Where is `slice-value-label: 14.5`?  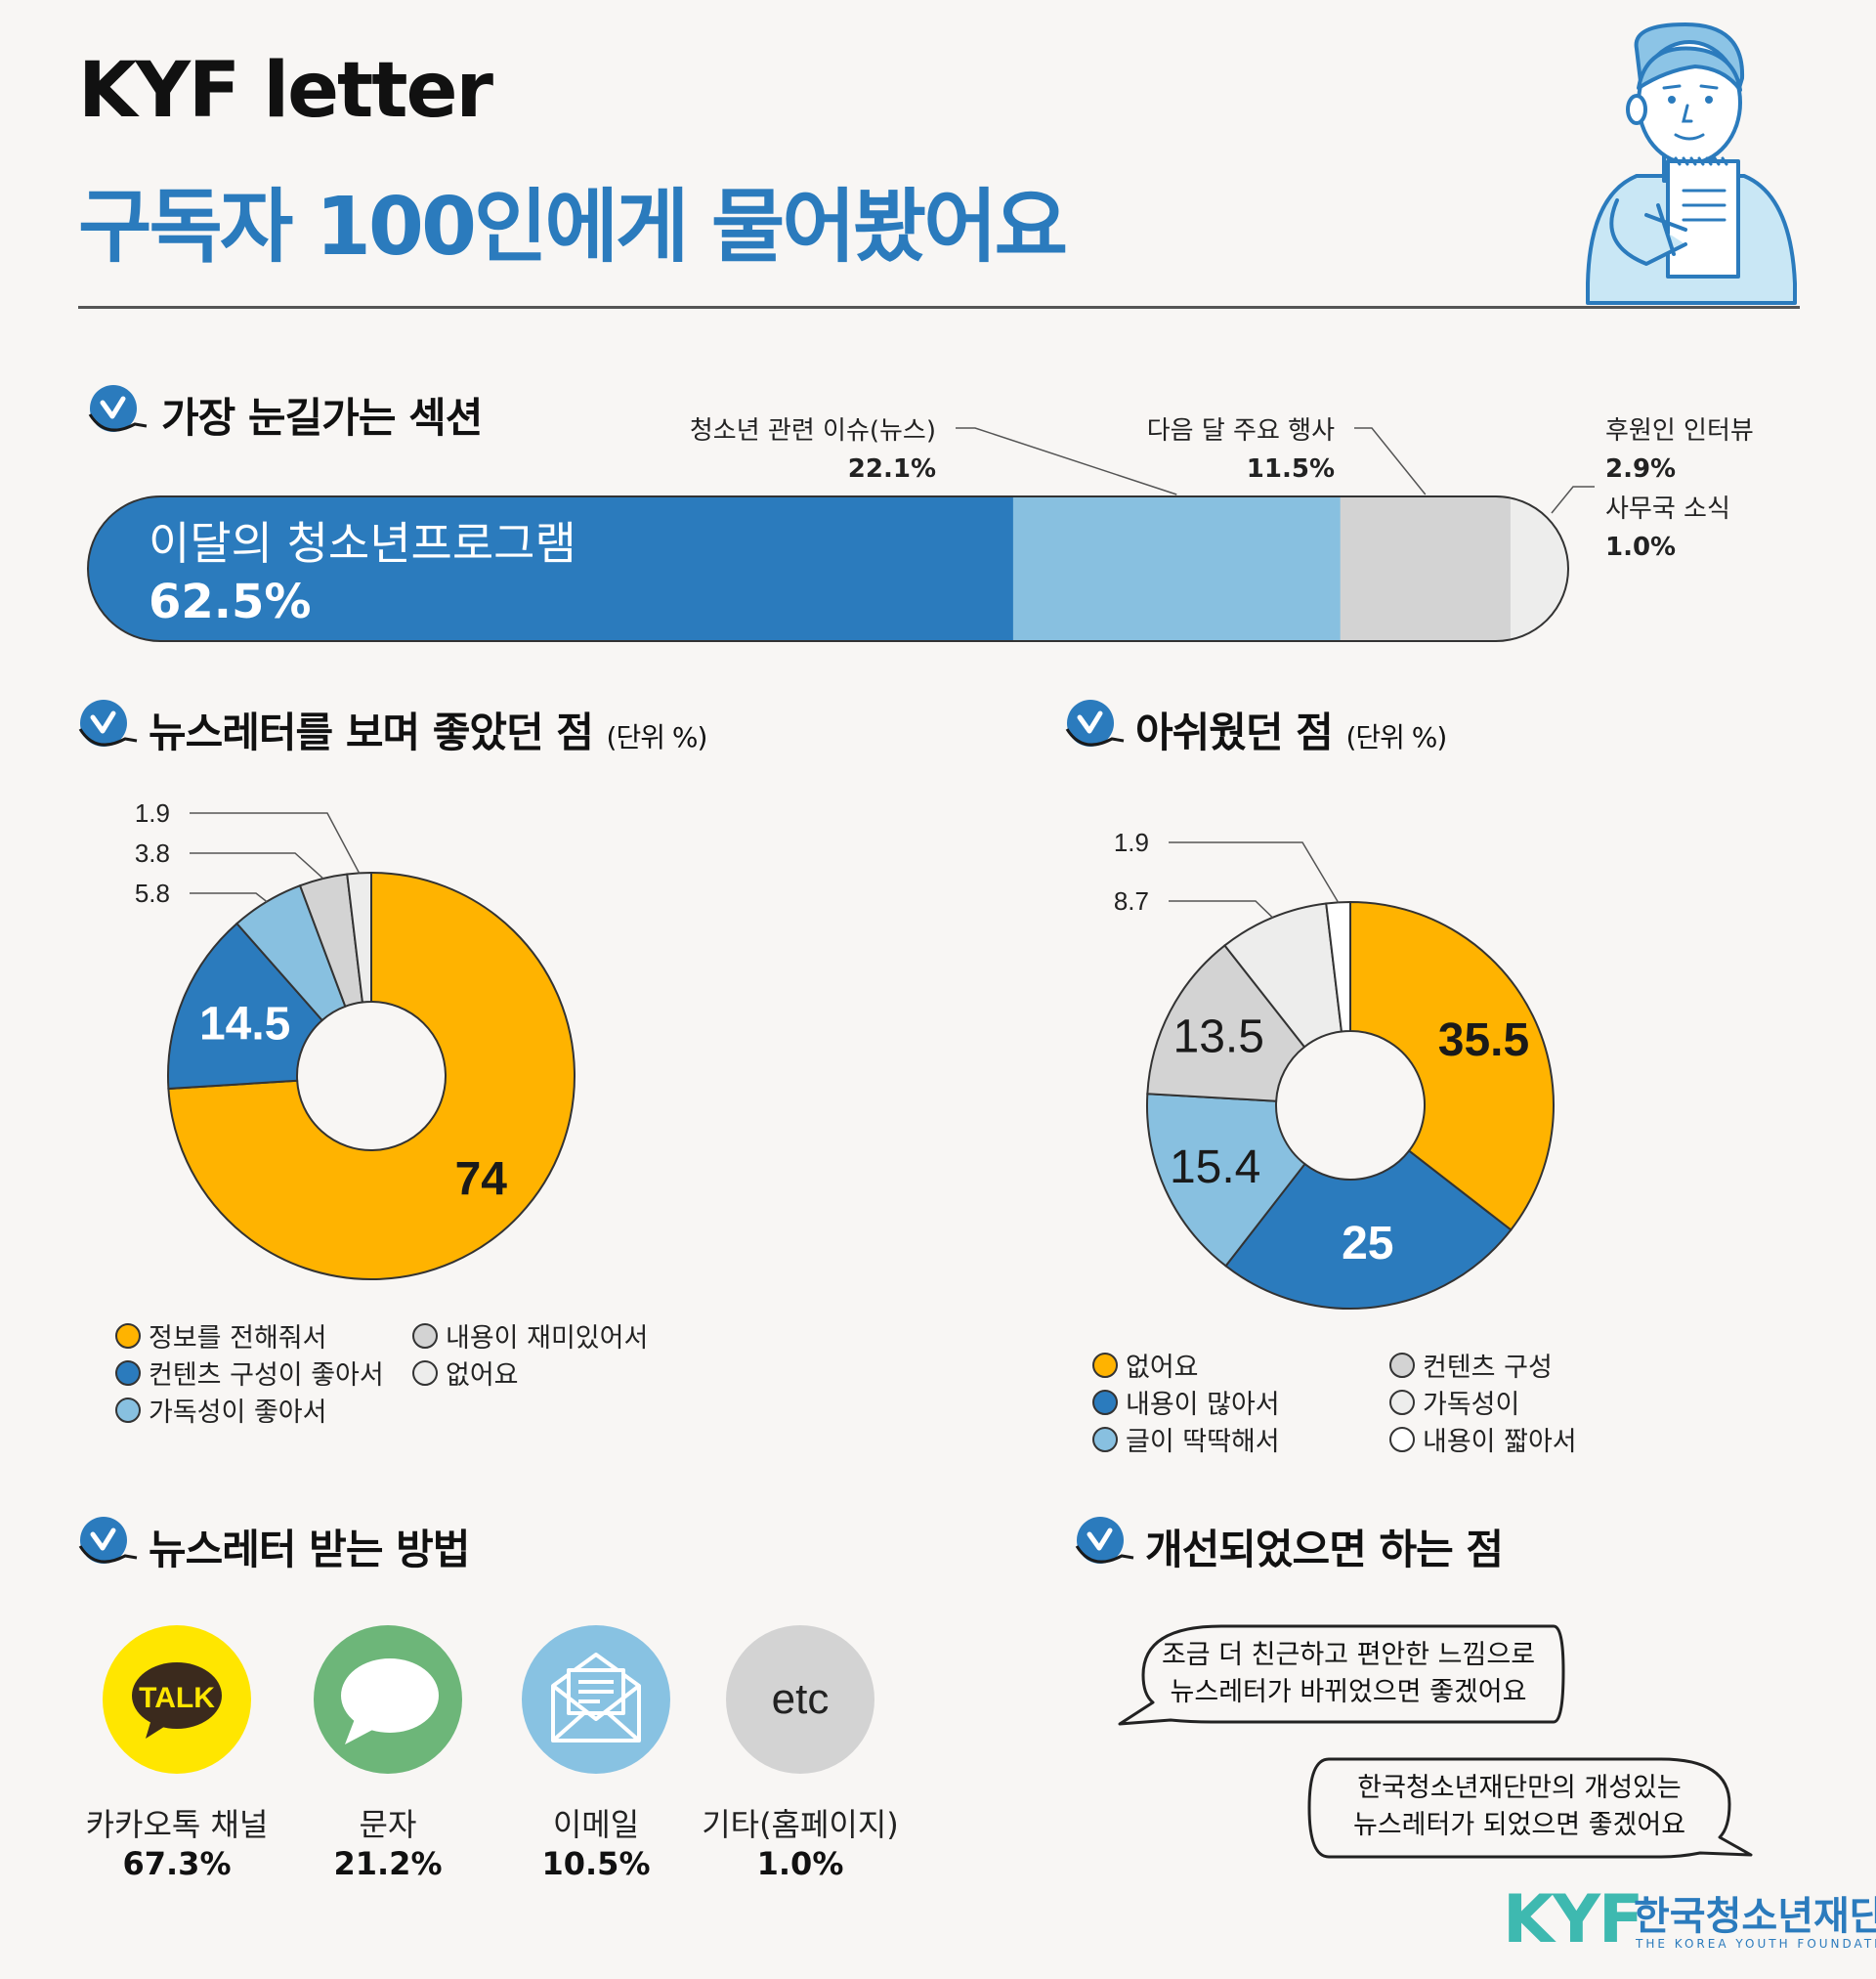 slice-value-label: 14.5 is located at coordinates (244, 1024).